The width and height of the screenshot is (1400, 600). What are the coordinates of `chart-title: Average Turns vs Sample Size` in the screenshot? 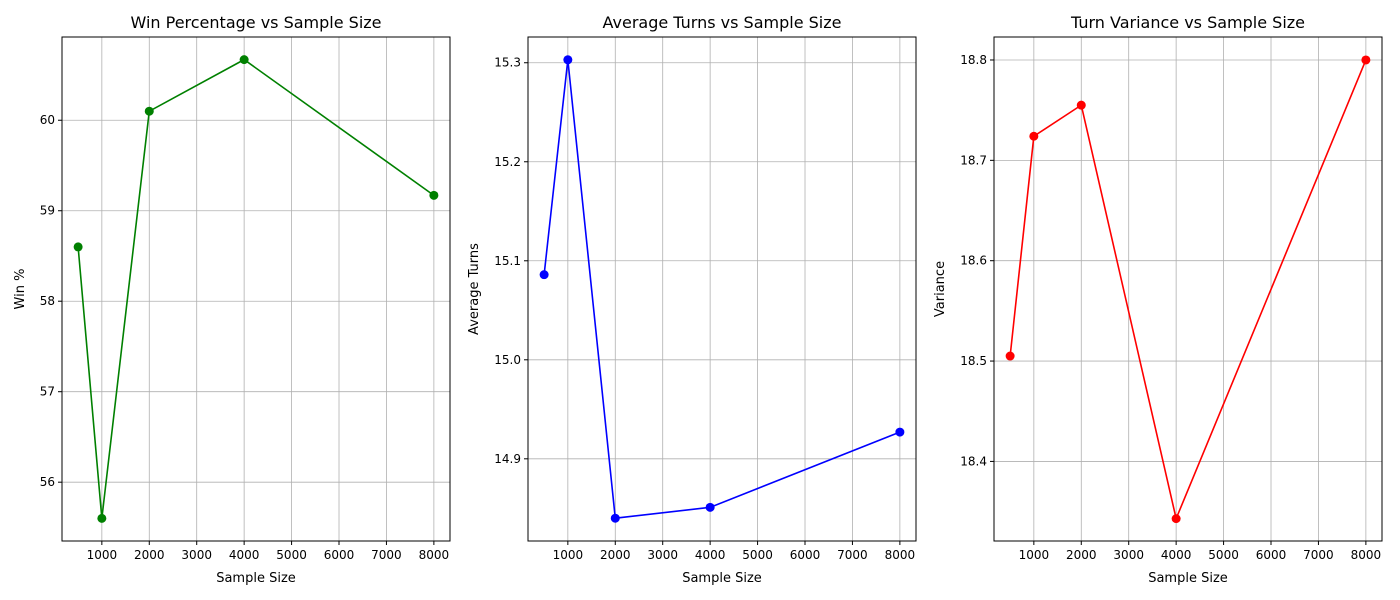 It's located at (722, 22).